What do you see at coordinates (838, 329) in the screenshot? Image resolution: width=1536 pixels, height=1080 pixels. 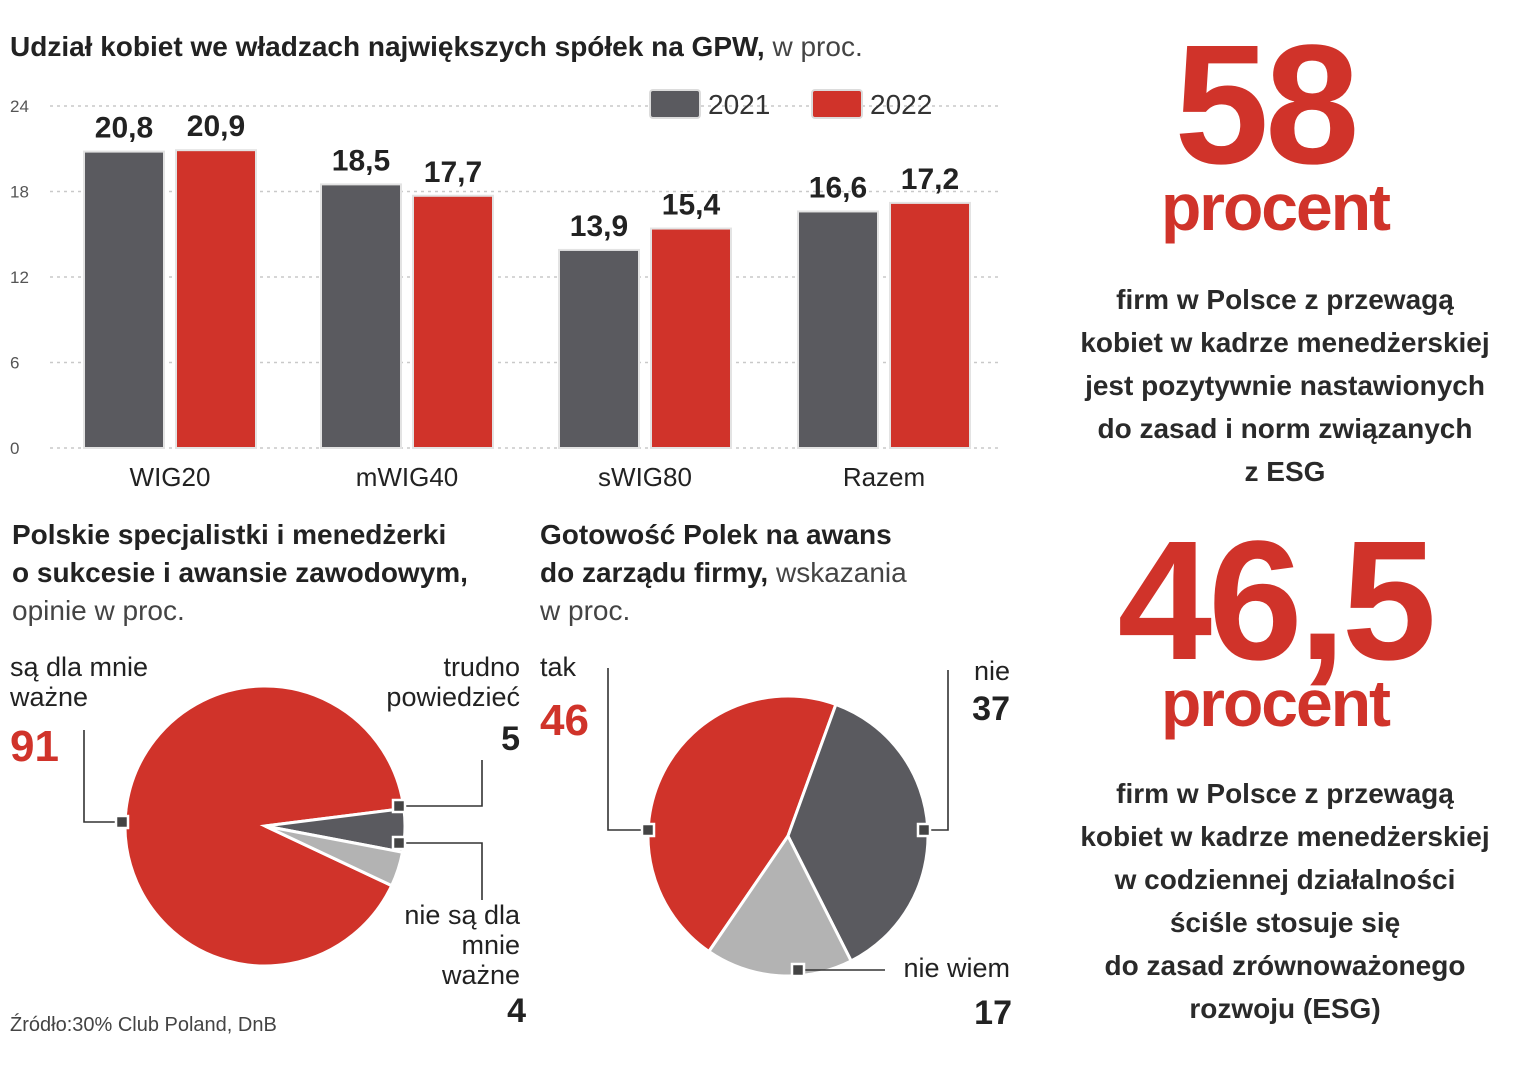 I see `bar-2021-Razem` at bounding box center [838, 329].